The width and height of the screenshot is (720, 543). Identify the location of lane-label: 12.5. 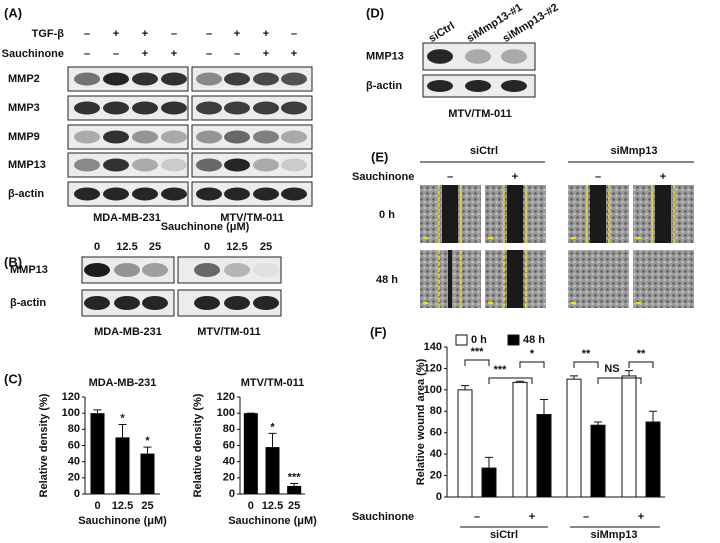
(126, 247).